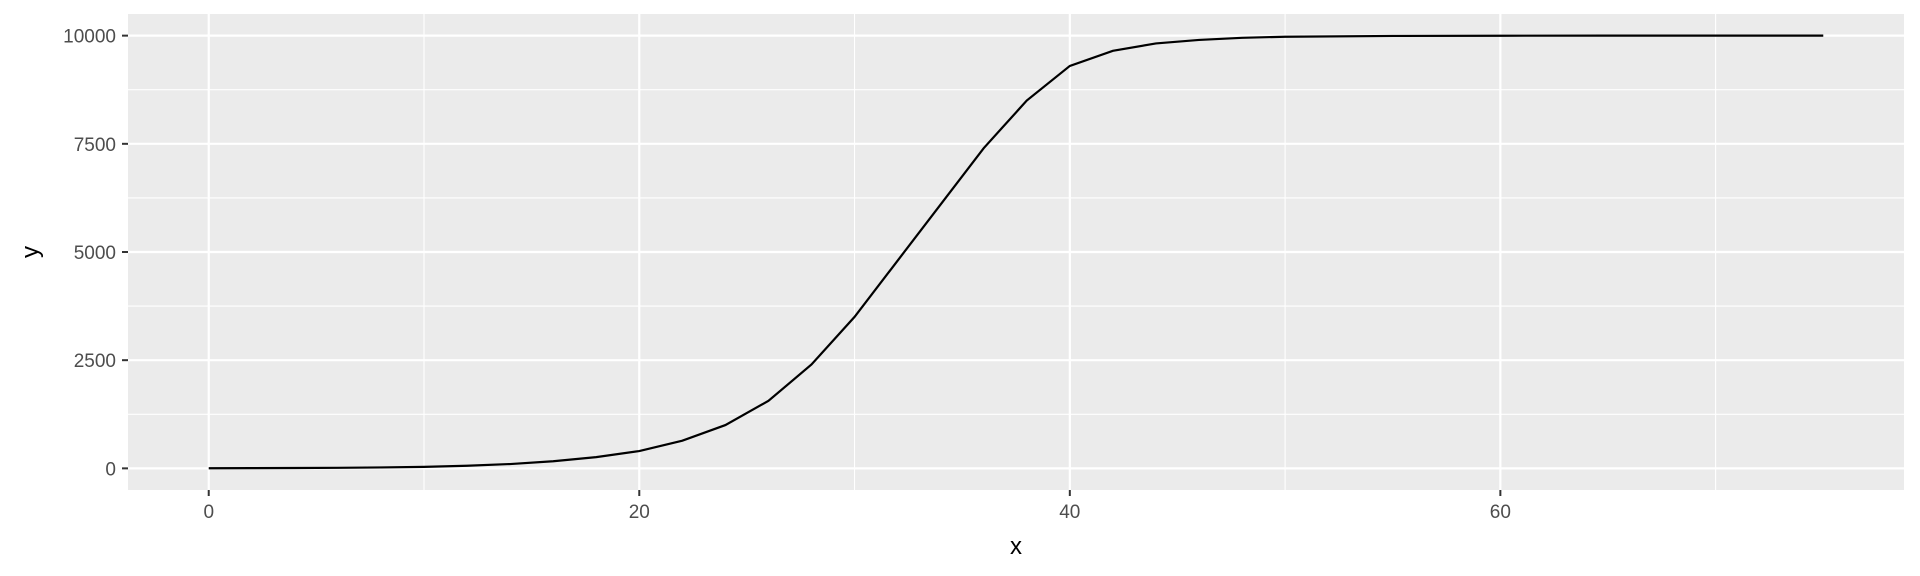 The width and height of the screenshot is (1920, 576). I want to click on x-tick-label: 60, so click(1500, 512).